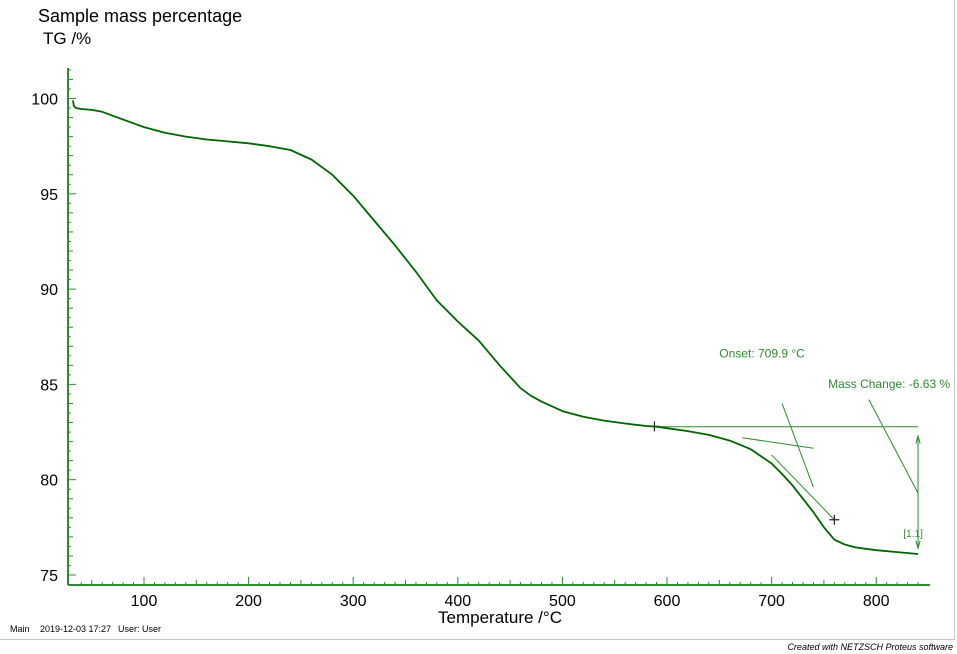  What do you see at coordinates (49, 576) in the screenshot?
I see `y-tick-label: 75` at bounding box center [49, 576].